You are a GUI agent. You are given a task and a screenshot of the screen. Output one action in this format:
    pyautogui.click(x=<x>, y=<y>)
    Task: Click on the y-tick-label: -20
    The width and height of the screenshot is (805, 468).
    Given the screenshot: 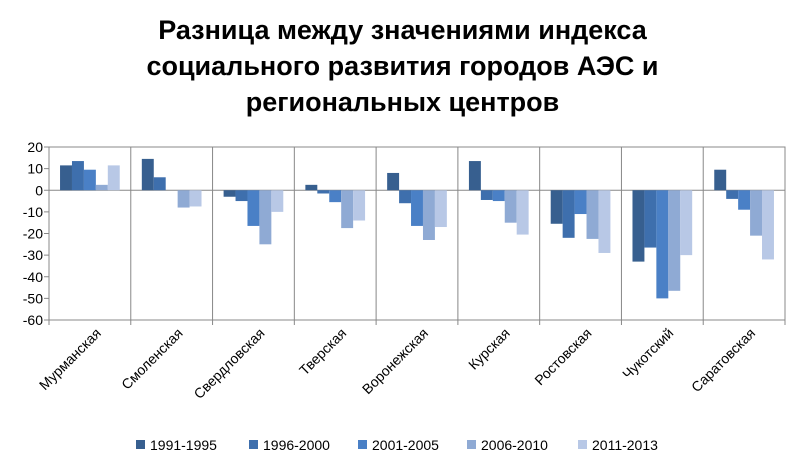 What is the action you would take?
    pyautogui.click(x=33, y=234)
    